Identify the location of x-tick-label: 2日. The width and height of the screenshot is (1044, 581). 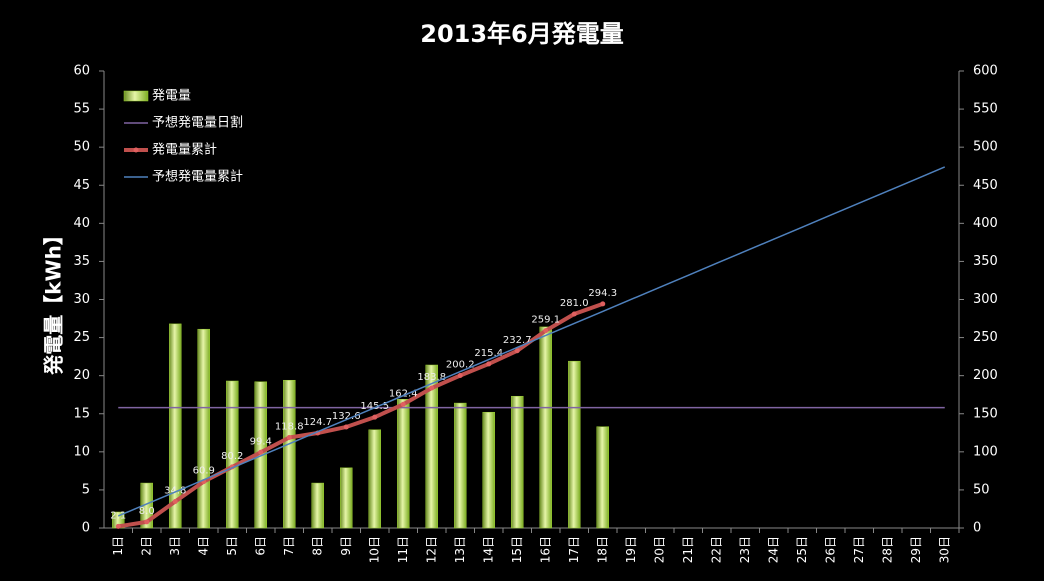
(146, 546).